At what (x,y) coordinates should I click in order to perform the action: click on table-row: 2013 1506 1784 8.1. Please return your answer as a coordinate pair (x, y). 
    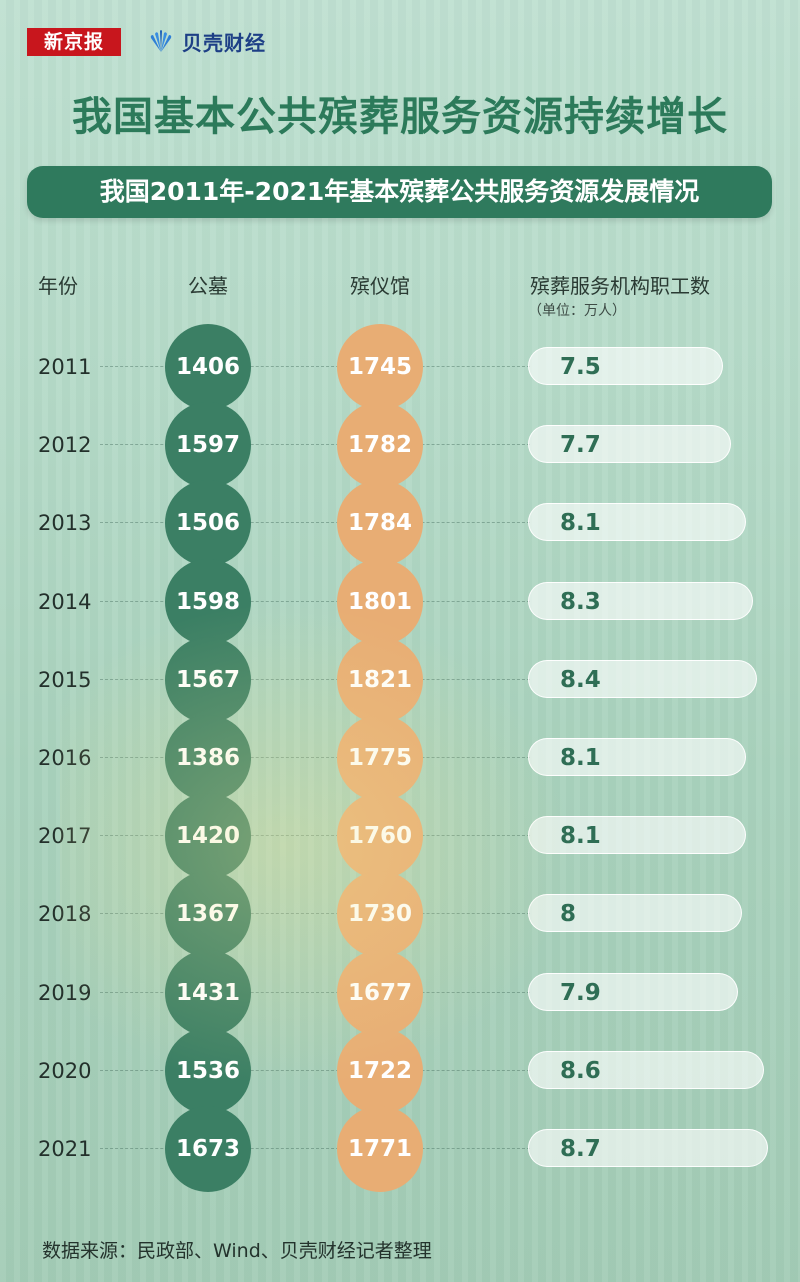
    Looking at the image, I should click on (400, 523).